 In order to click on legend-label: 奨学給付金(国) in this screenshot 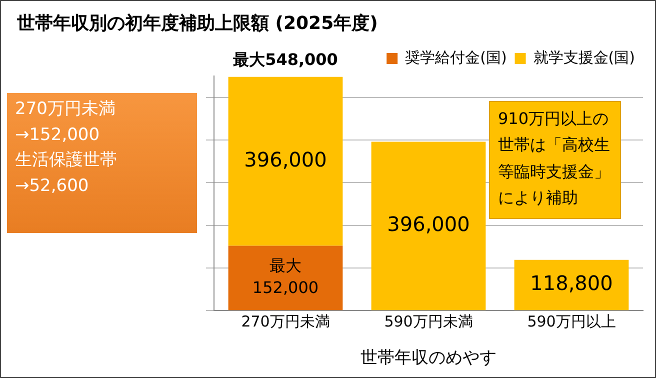, I will do `click(456, 57)`.